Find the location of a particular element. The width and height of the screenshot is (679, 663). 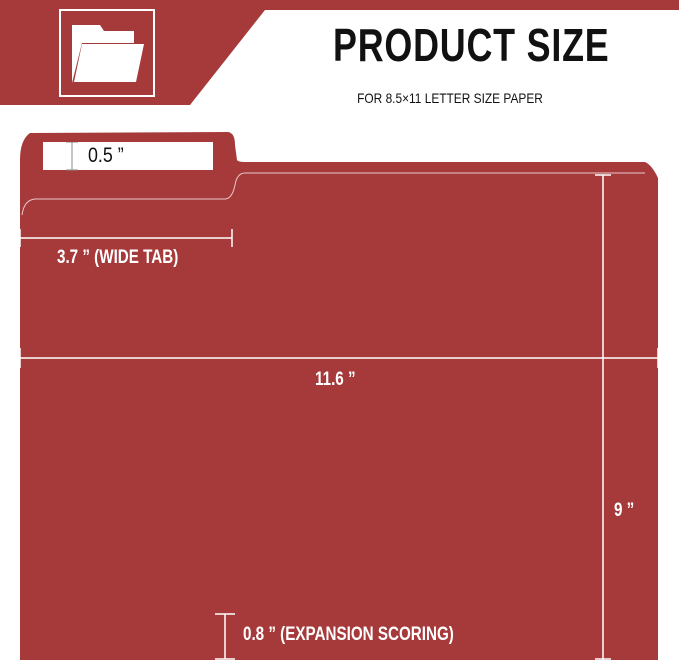

tab-height-label: 0.5 ” is located at coordinates (106, 155).